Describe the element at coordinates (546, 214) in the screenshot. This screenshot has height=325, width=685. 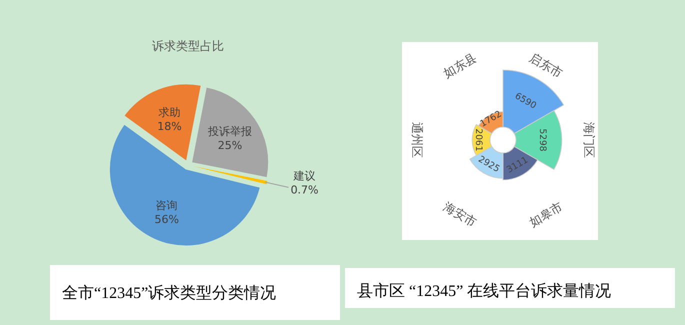
I see `category-label: 如皋市` at that location.